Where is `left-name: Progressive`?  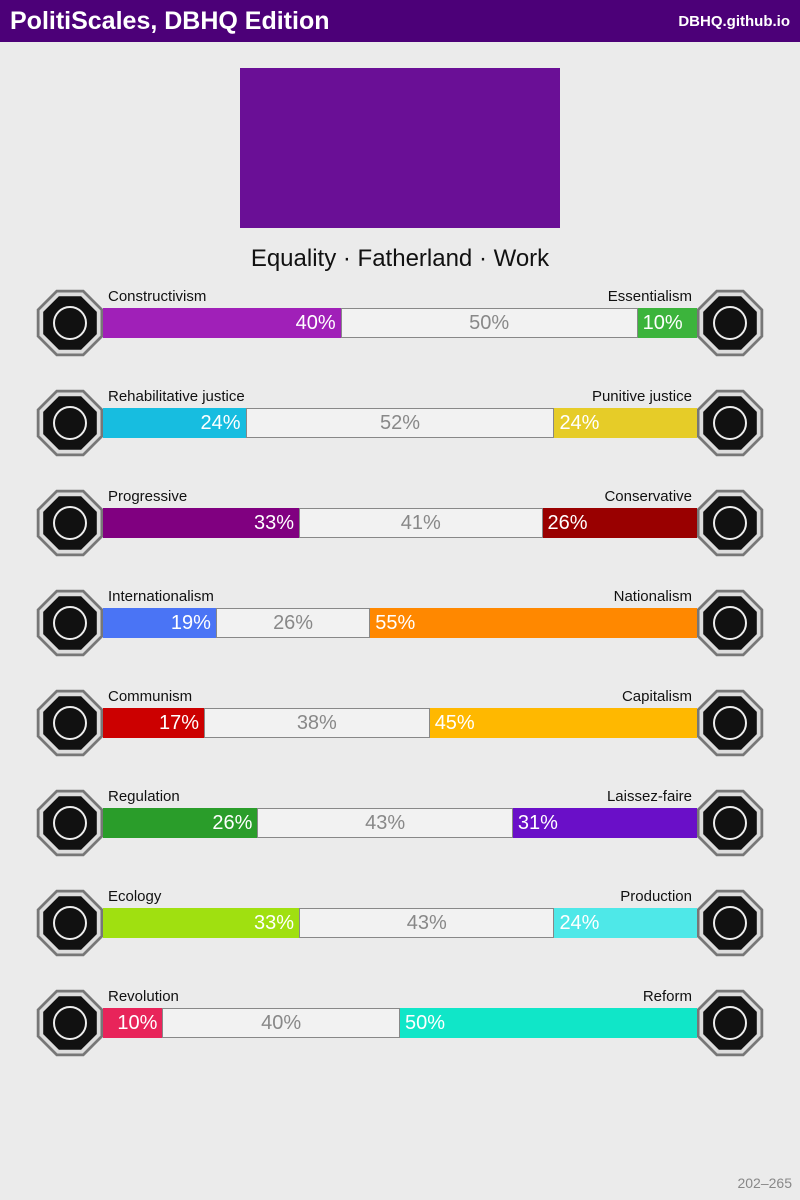 left-name: Progressive is located at coordinates (148, 496).